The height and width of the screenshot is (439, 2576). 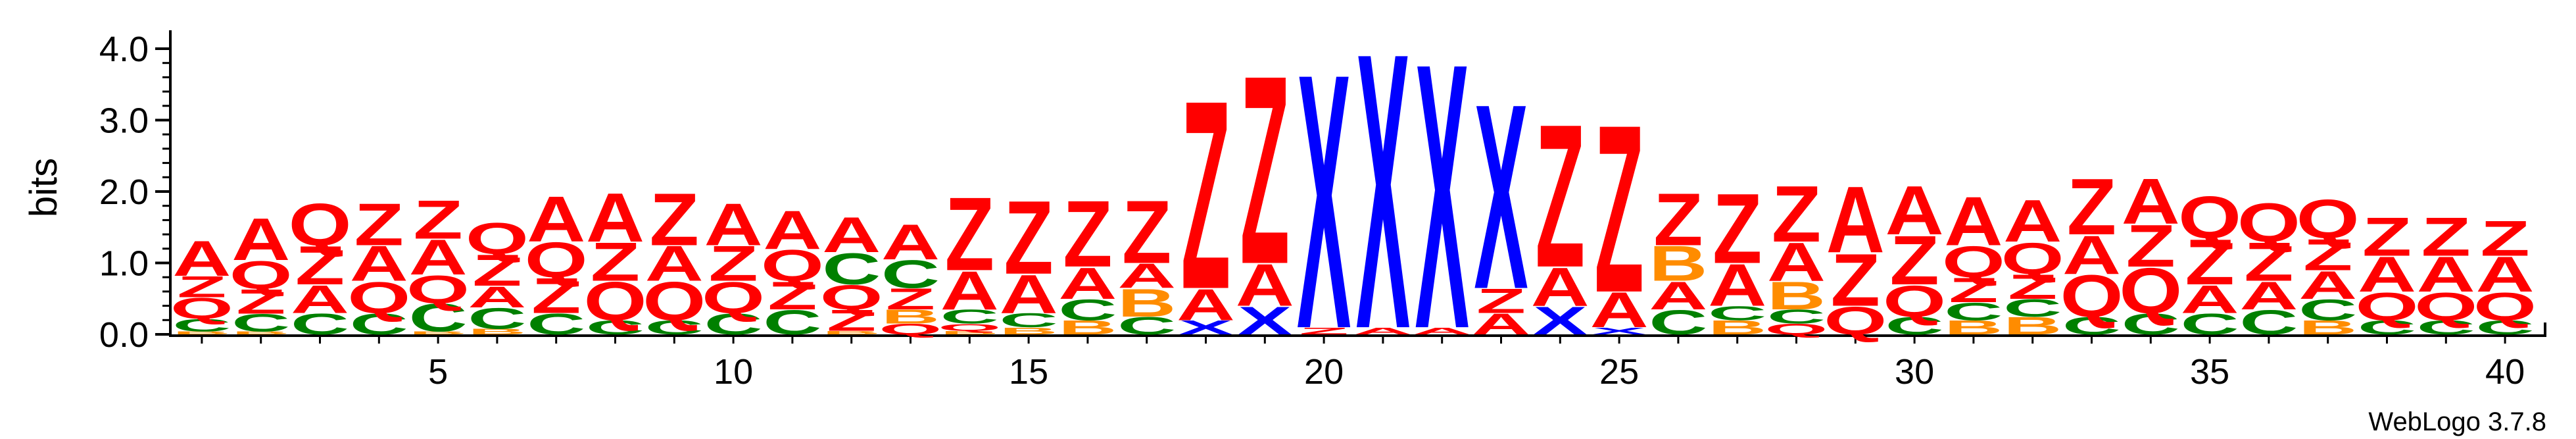 I want to click on y-tick-label: 1.0, so click(x=124, y=264).